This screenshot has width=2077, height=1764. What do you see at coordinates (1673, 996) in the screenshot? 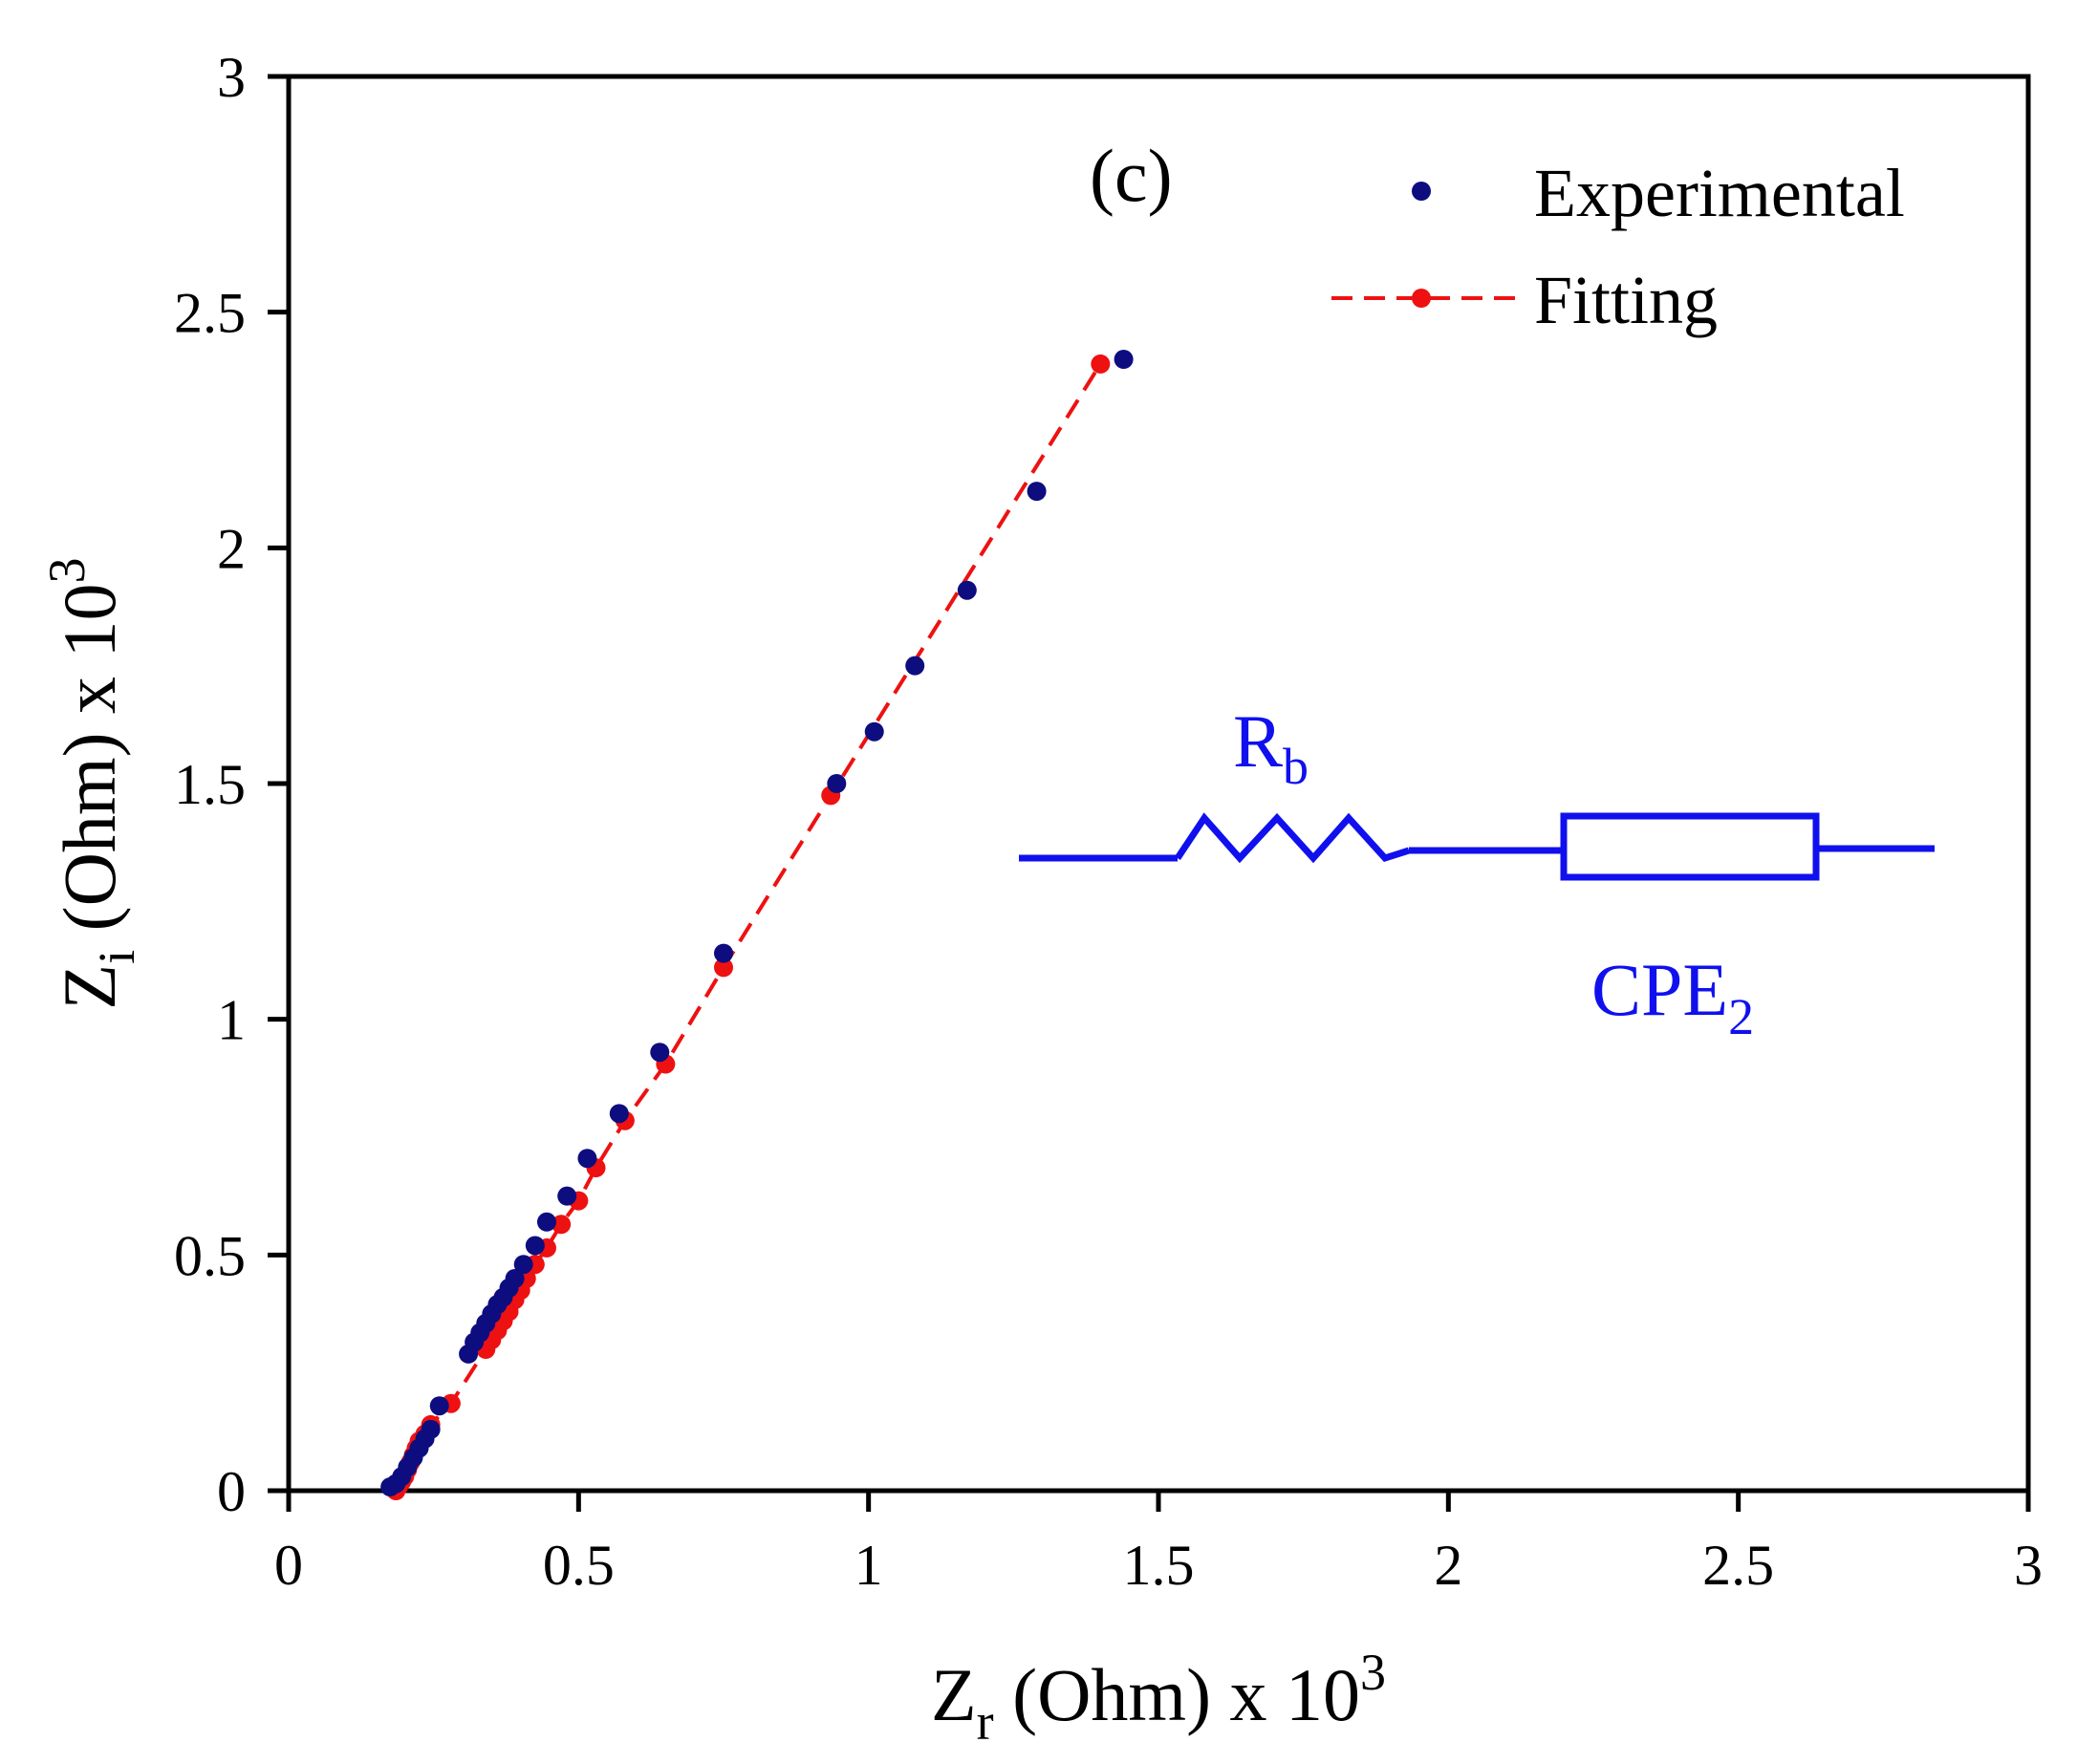
I see `cpe-2-label: CPE2` at bounding box center [1673, 996].